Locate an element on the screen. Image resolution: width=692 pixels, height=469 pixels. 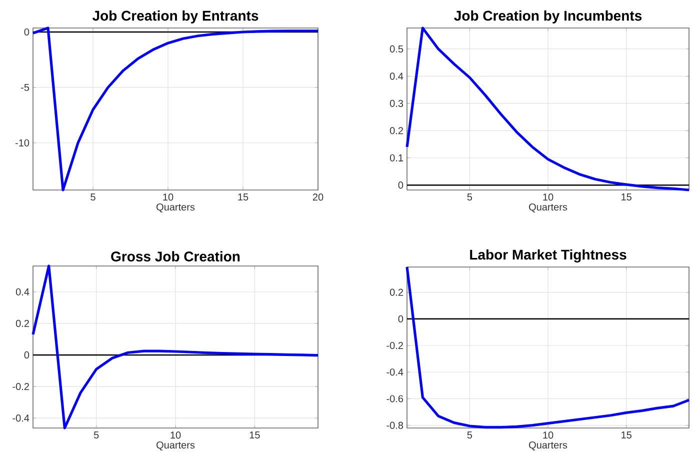
y-tick-label: 0.1 is located at coordinates (396, 158).